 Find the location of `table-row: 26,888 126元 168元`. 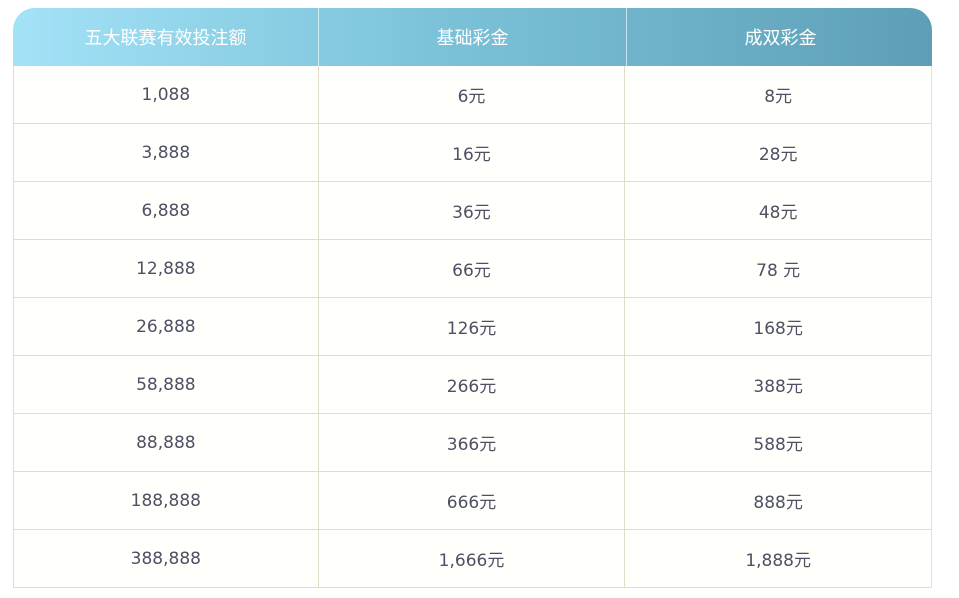

table-row: 26,888 126元 168元 is located at coordinates (472, 327).